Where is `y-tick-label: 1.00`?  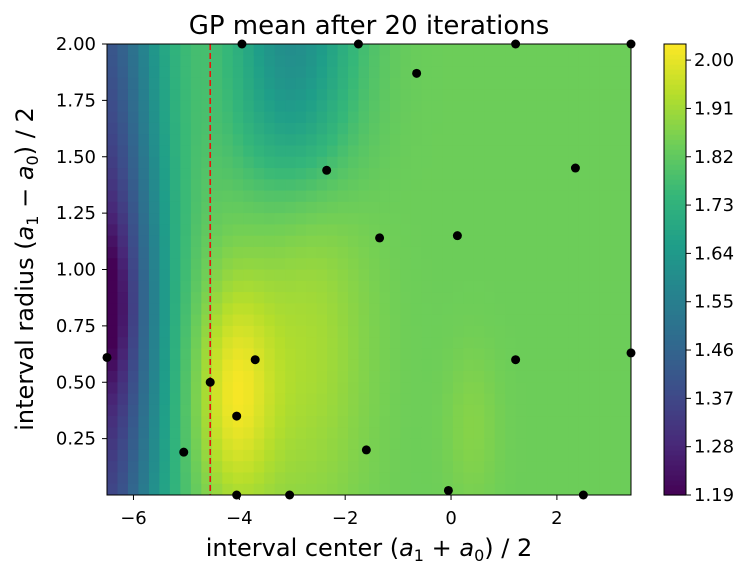 y-tick-label: 1.00 is located at coordinates (76, 270).